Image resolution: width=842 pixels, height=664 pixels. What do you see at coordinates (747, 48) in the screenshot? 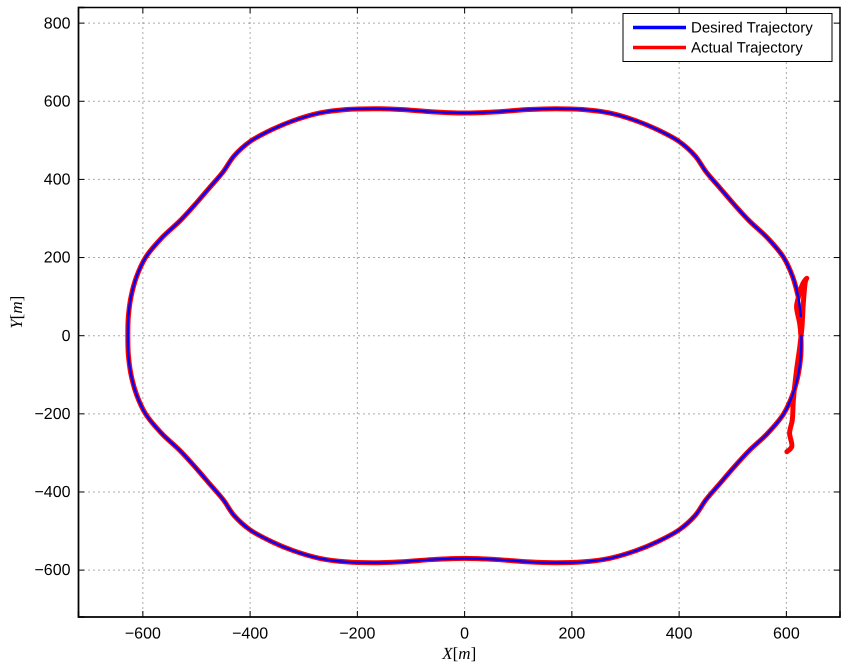
I see `legend-label: Actual Trajectory` at bounding box center [747, 48].